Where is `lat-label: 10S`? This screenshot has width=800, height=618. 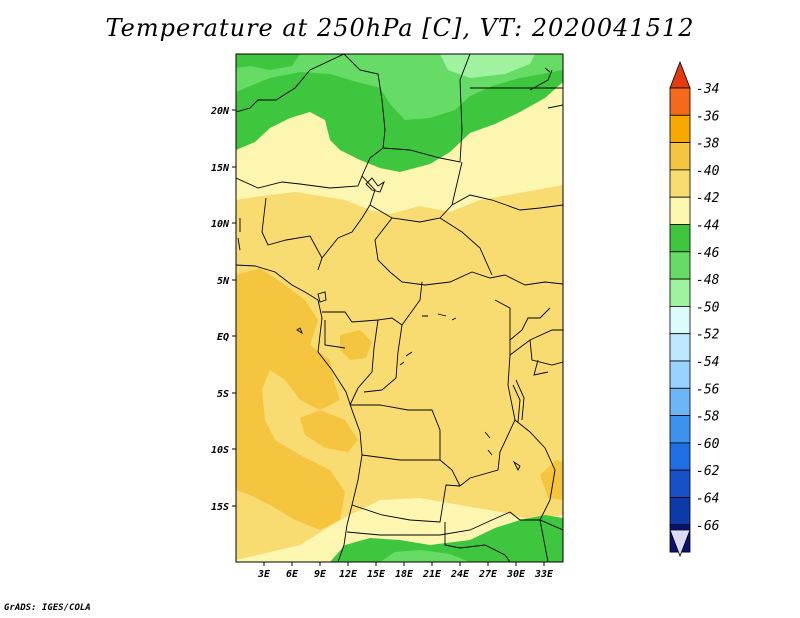 lat-label: 10S is located at coordinates (220, 450).